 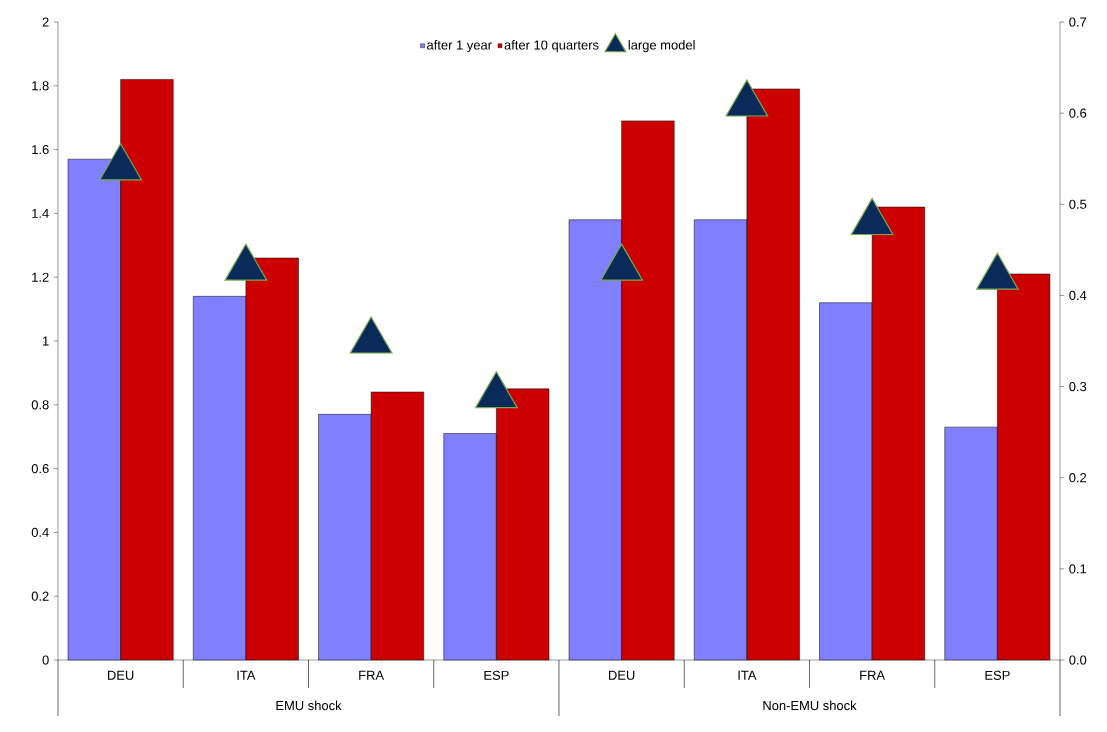 I want to click on legend-label: large model, so click(x=661, y=46).